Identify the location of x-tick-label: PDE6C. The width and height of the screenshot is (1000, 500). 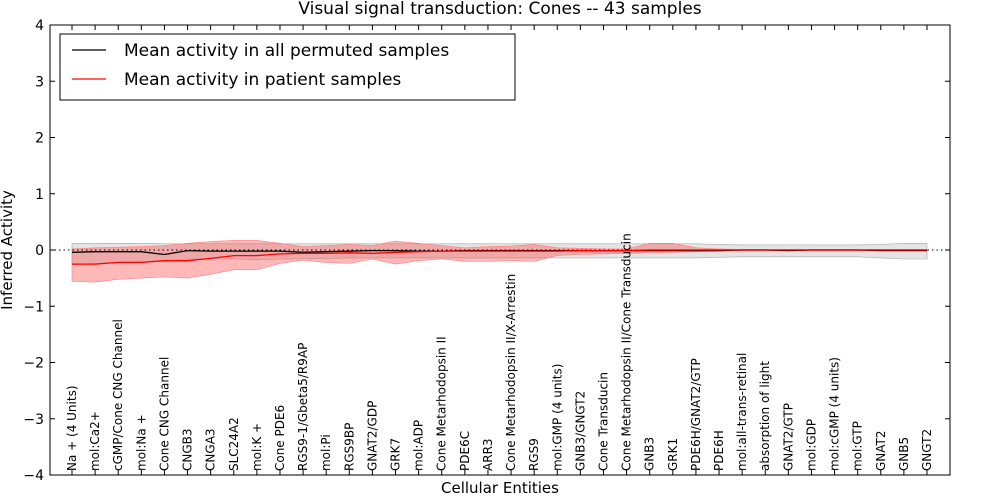
(465, 451).